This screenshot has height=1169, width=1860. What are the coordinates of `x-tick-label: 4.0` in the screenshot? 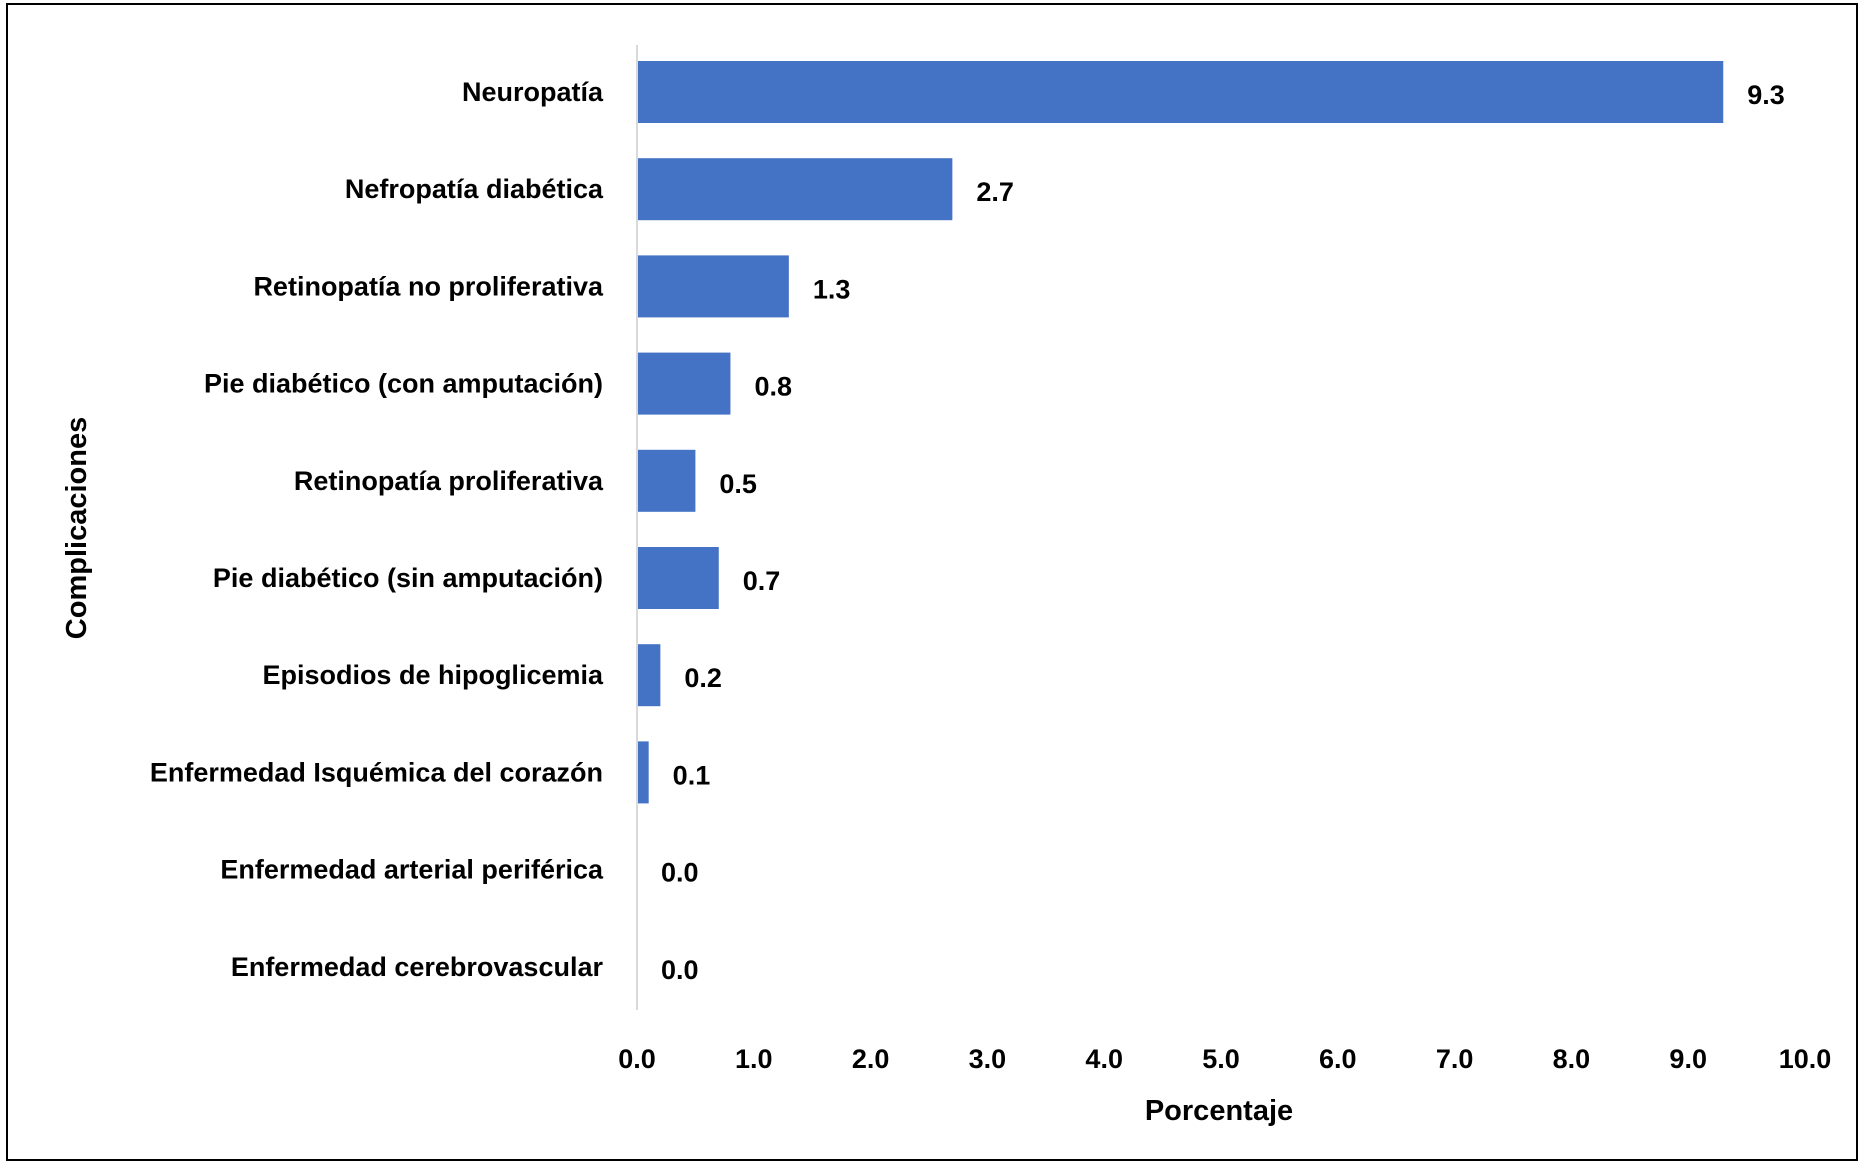 It's located at (1104, 1059).